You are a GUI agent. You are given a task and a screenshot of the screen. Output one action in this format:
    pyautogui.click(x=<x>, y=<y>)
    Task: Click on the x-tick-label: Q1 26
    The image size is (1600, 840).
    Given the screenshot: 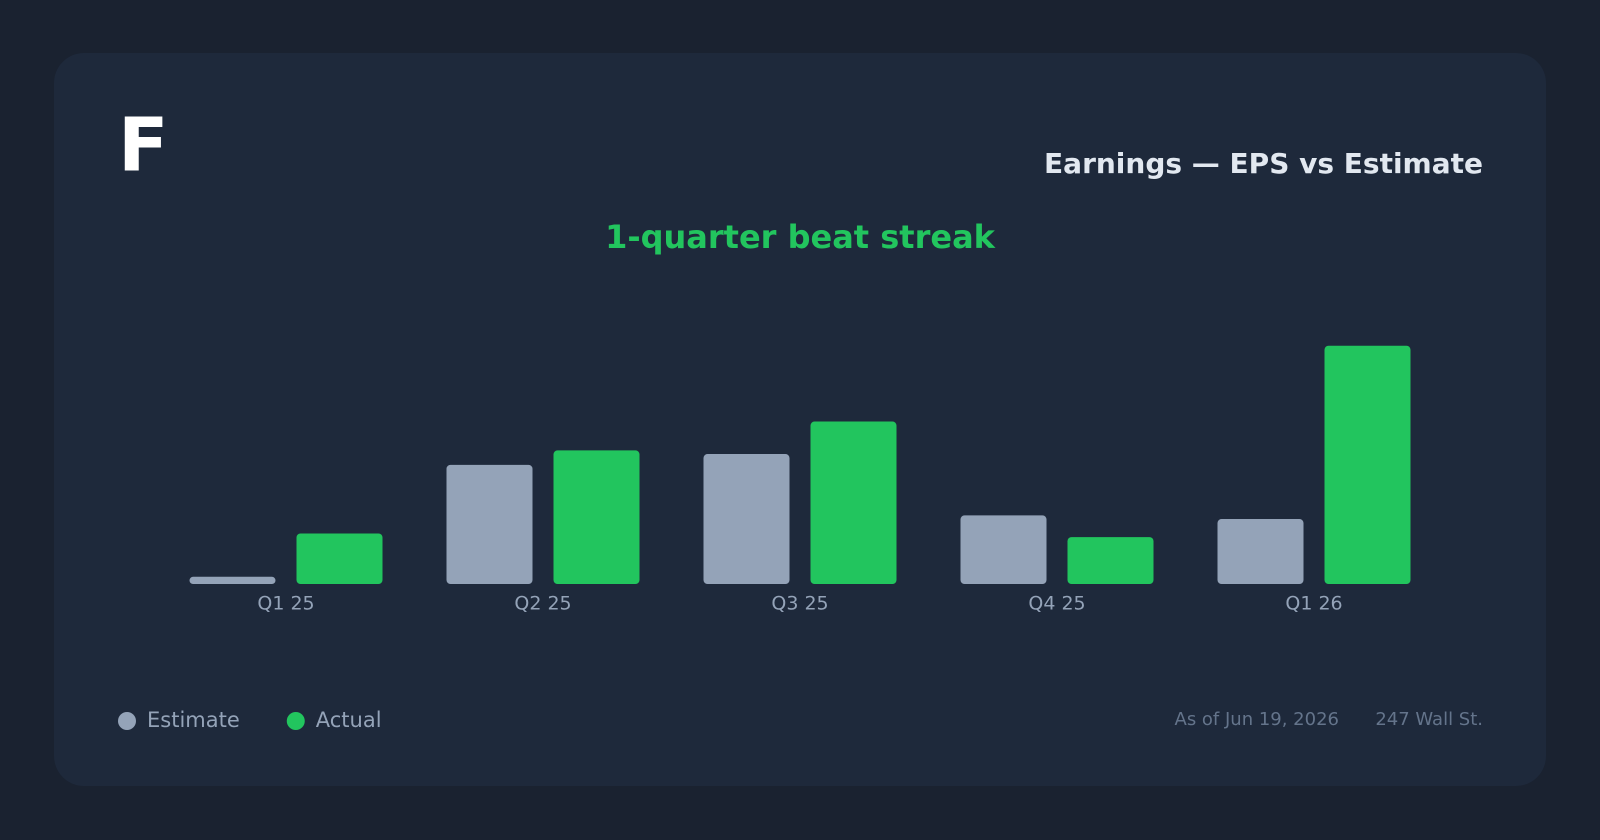 What is the action you would take?
    pyautogui.click(x=1313, y=604)
    